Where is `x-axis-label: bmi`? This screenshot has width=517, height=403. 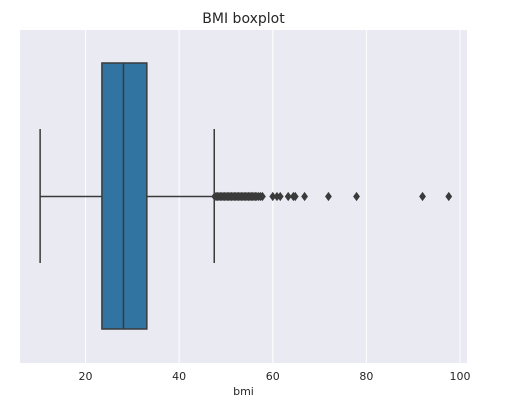 x-axis-label: bmi is located at coordinates (243, 391).